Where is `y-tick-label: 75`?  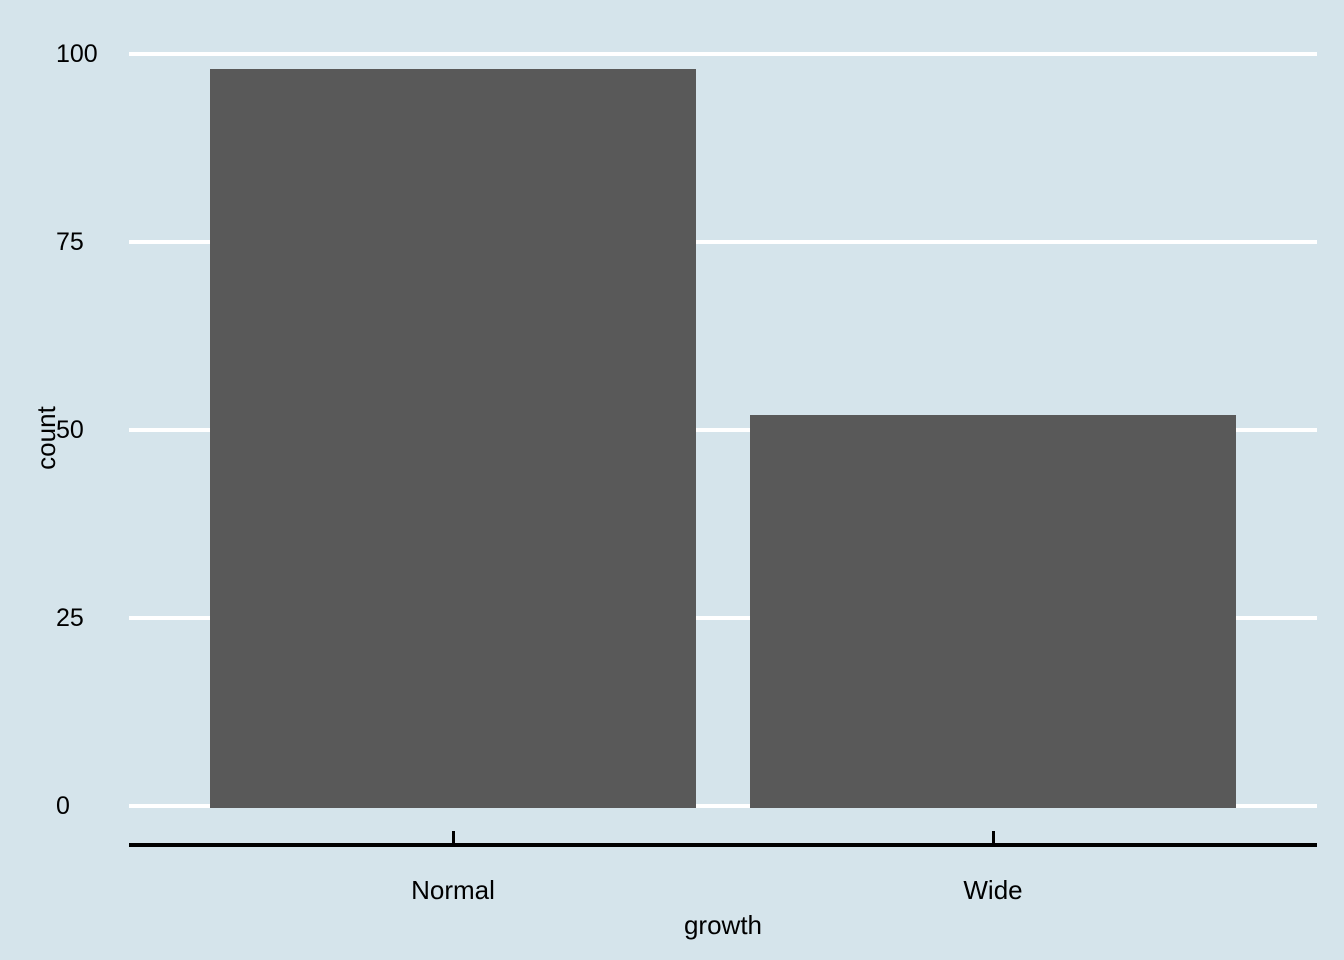 y-tick-label: 75 is located at coordinates (70, 242).